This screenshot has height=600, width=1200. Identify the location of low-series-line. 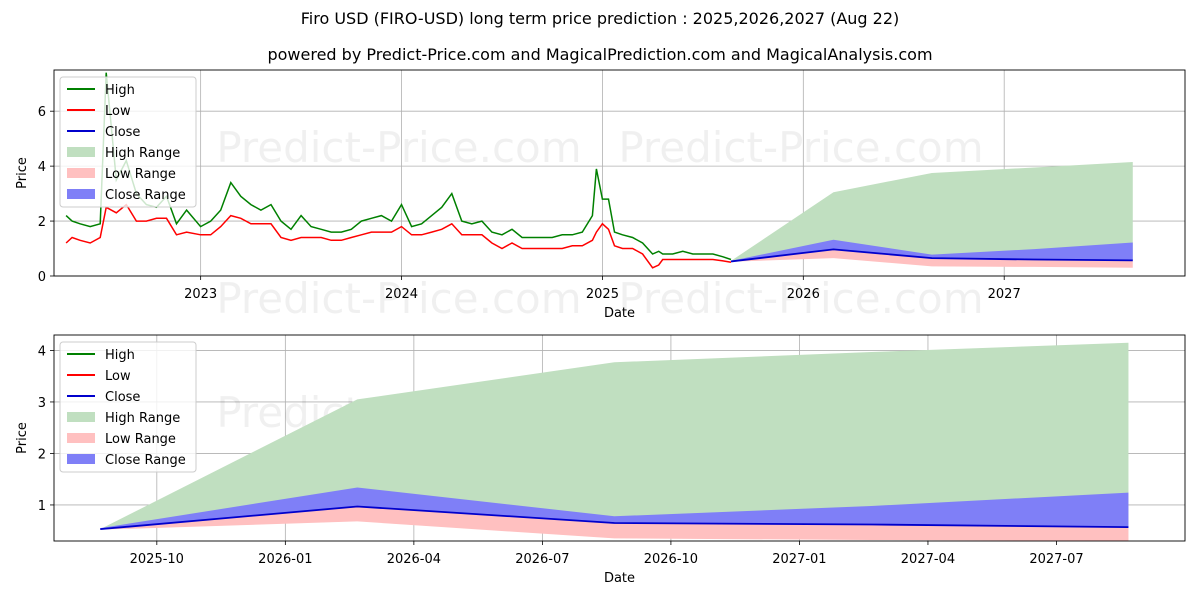
(398, 236).